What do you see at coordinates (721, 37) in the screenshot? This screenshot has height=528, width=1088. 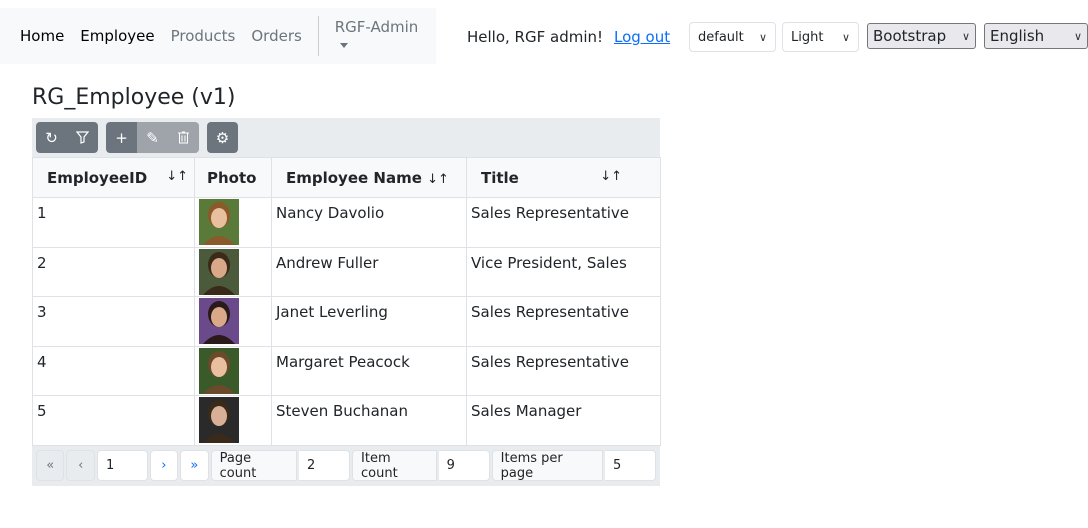 I see `size-value: default` at bounding box center [721, 37].